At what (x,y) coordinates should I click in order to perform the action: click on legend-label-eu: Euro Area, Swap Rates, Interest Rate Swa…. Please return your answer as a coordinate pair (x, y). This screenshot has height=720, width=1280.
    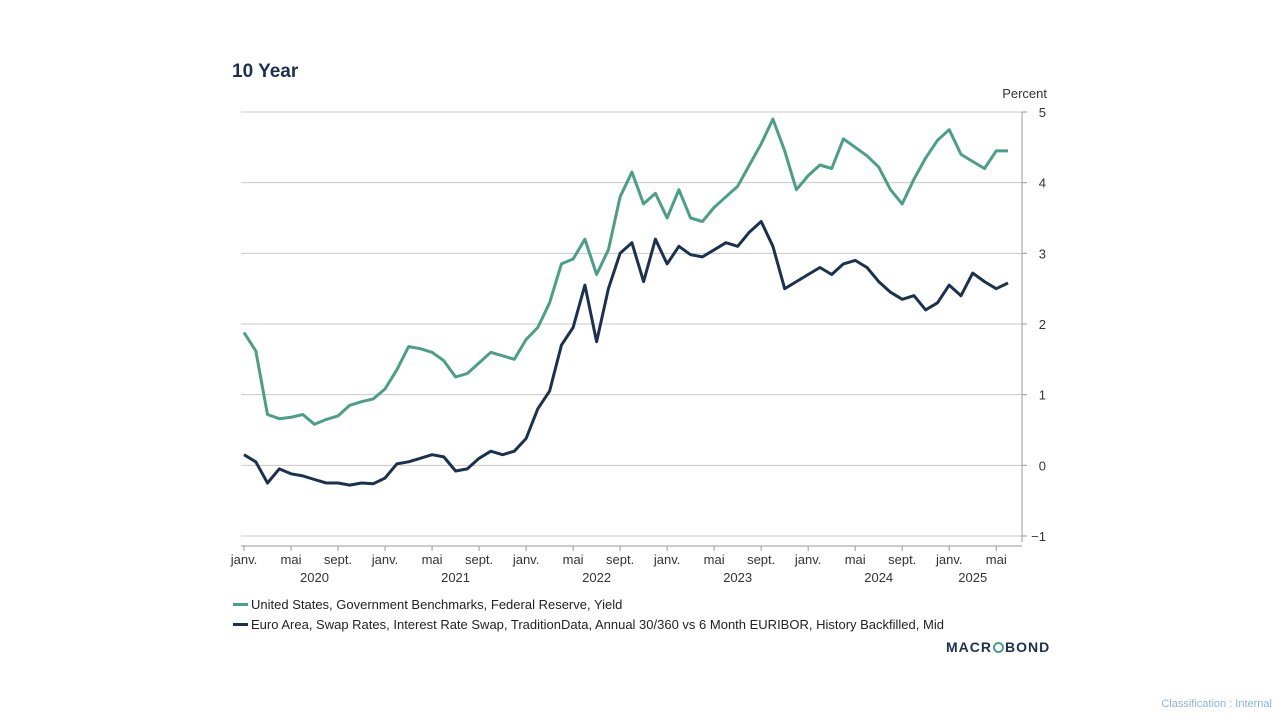
    Looking at the image, I should click on (597, 624).